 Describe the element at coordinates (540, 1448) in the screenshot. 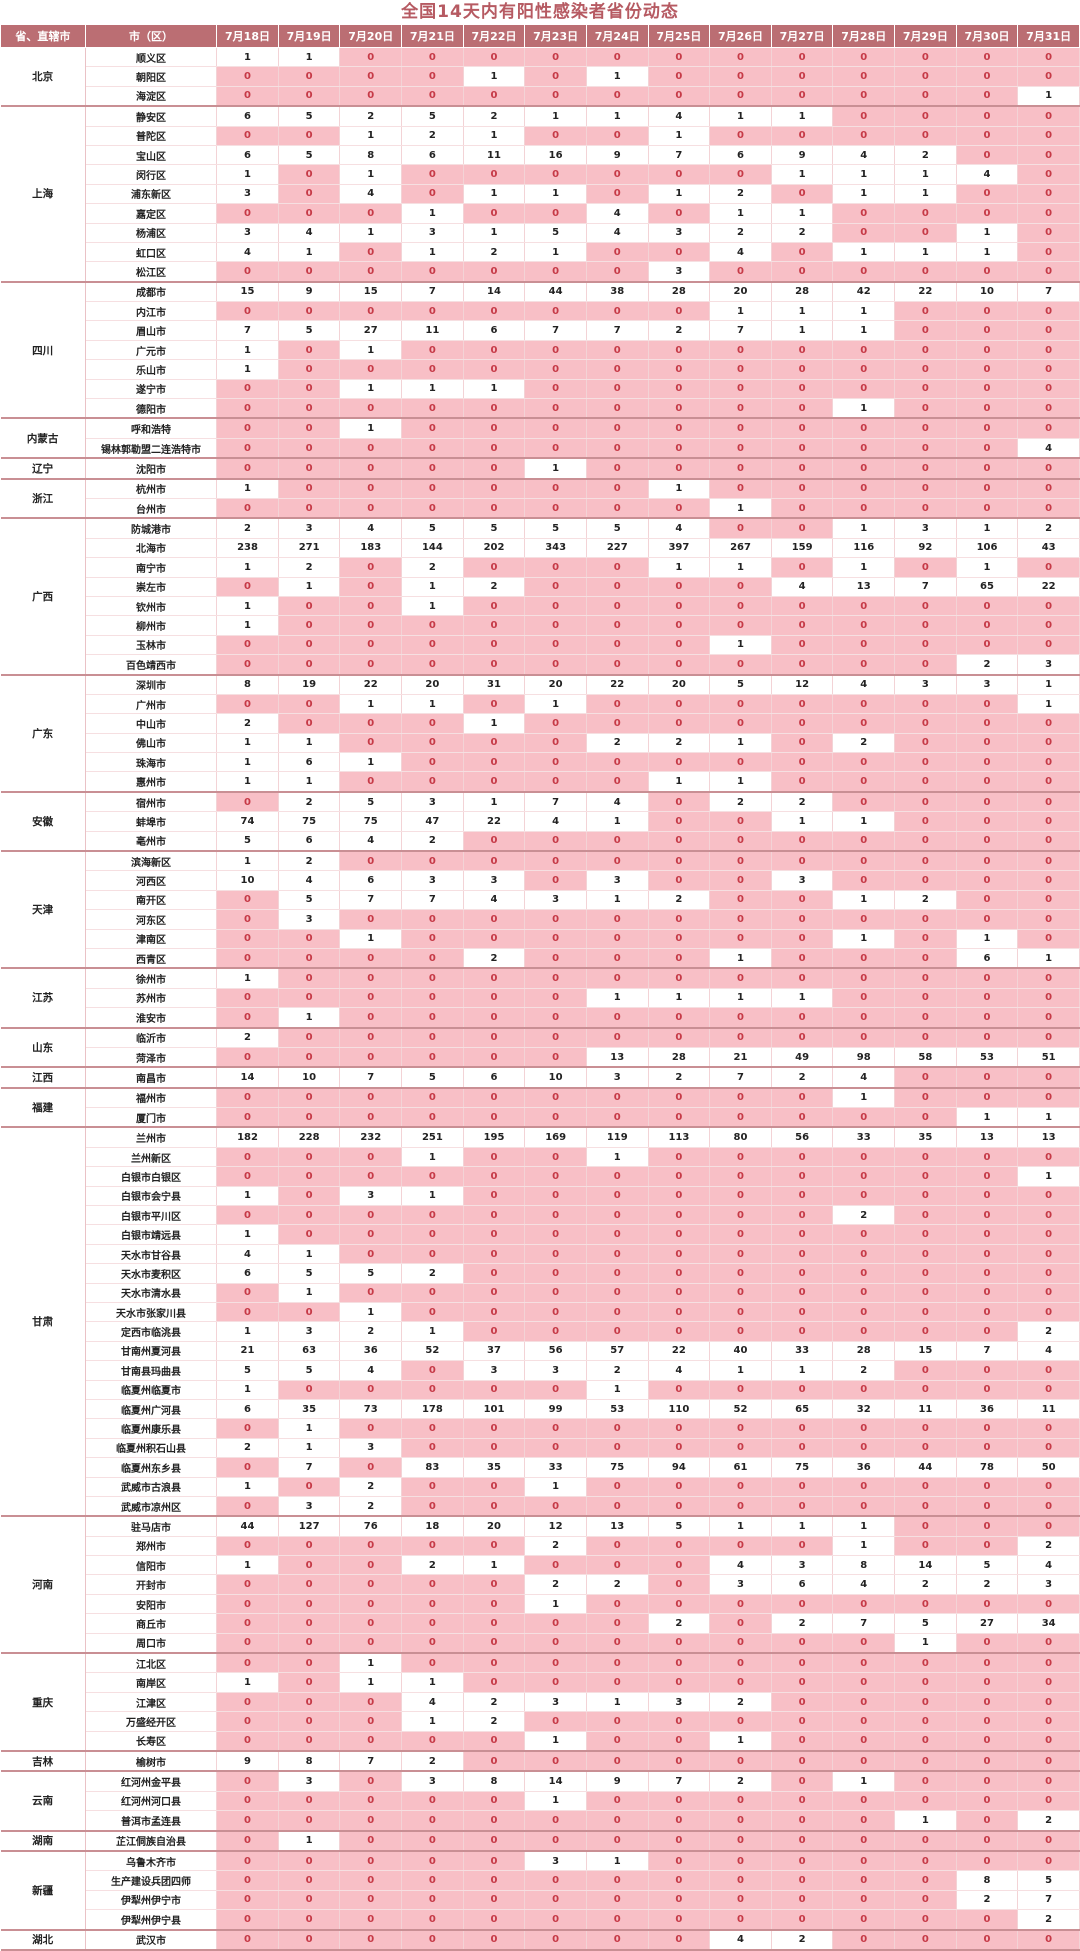

I see `table-row: 临夏州积石山县 2 1 3 0 0 0 0 0 0 0 0 0 0 0` at that location.